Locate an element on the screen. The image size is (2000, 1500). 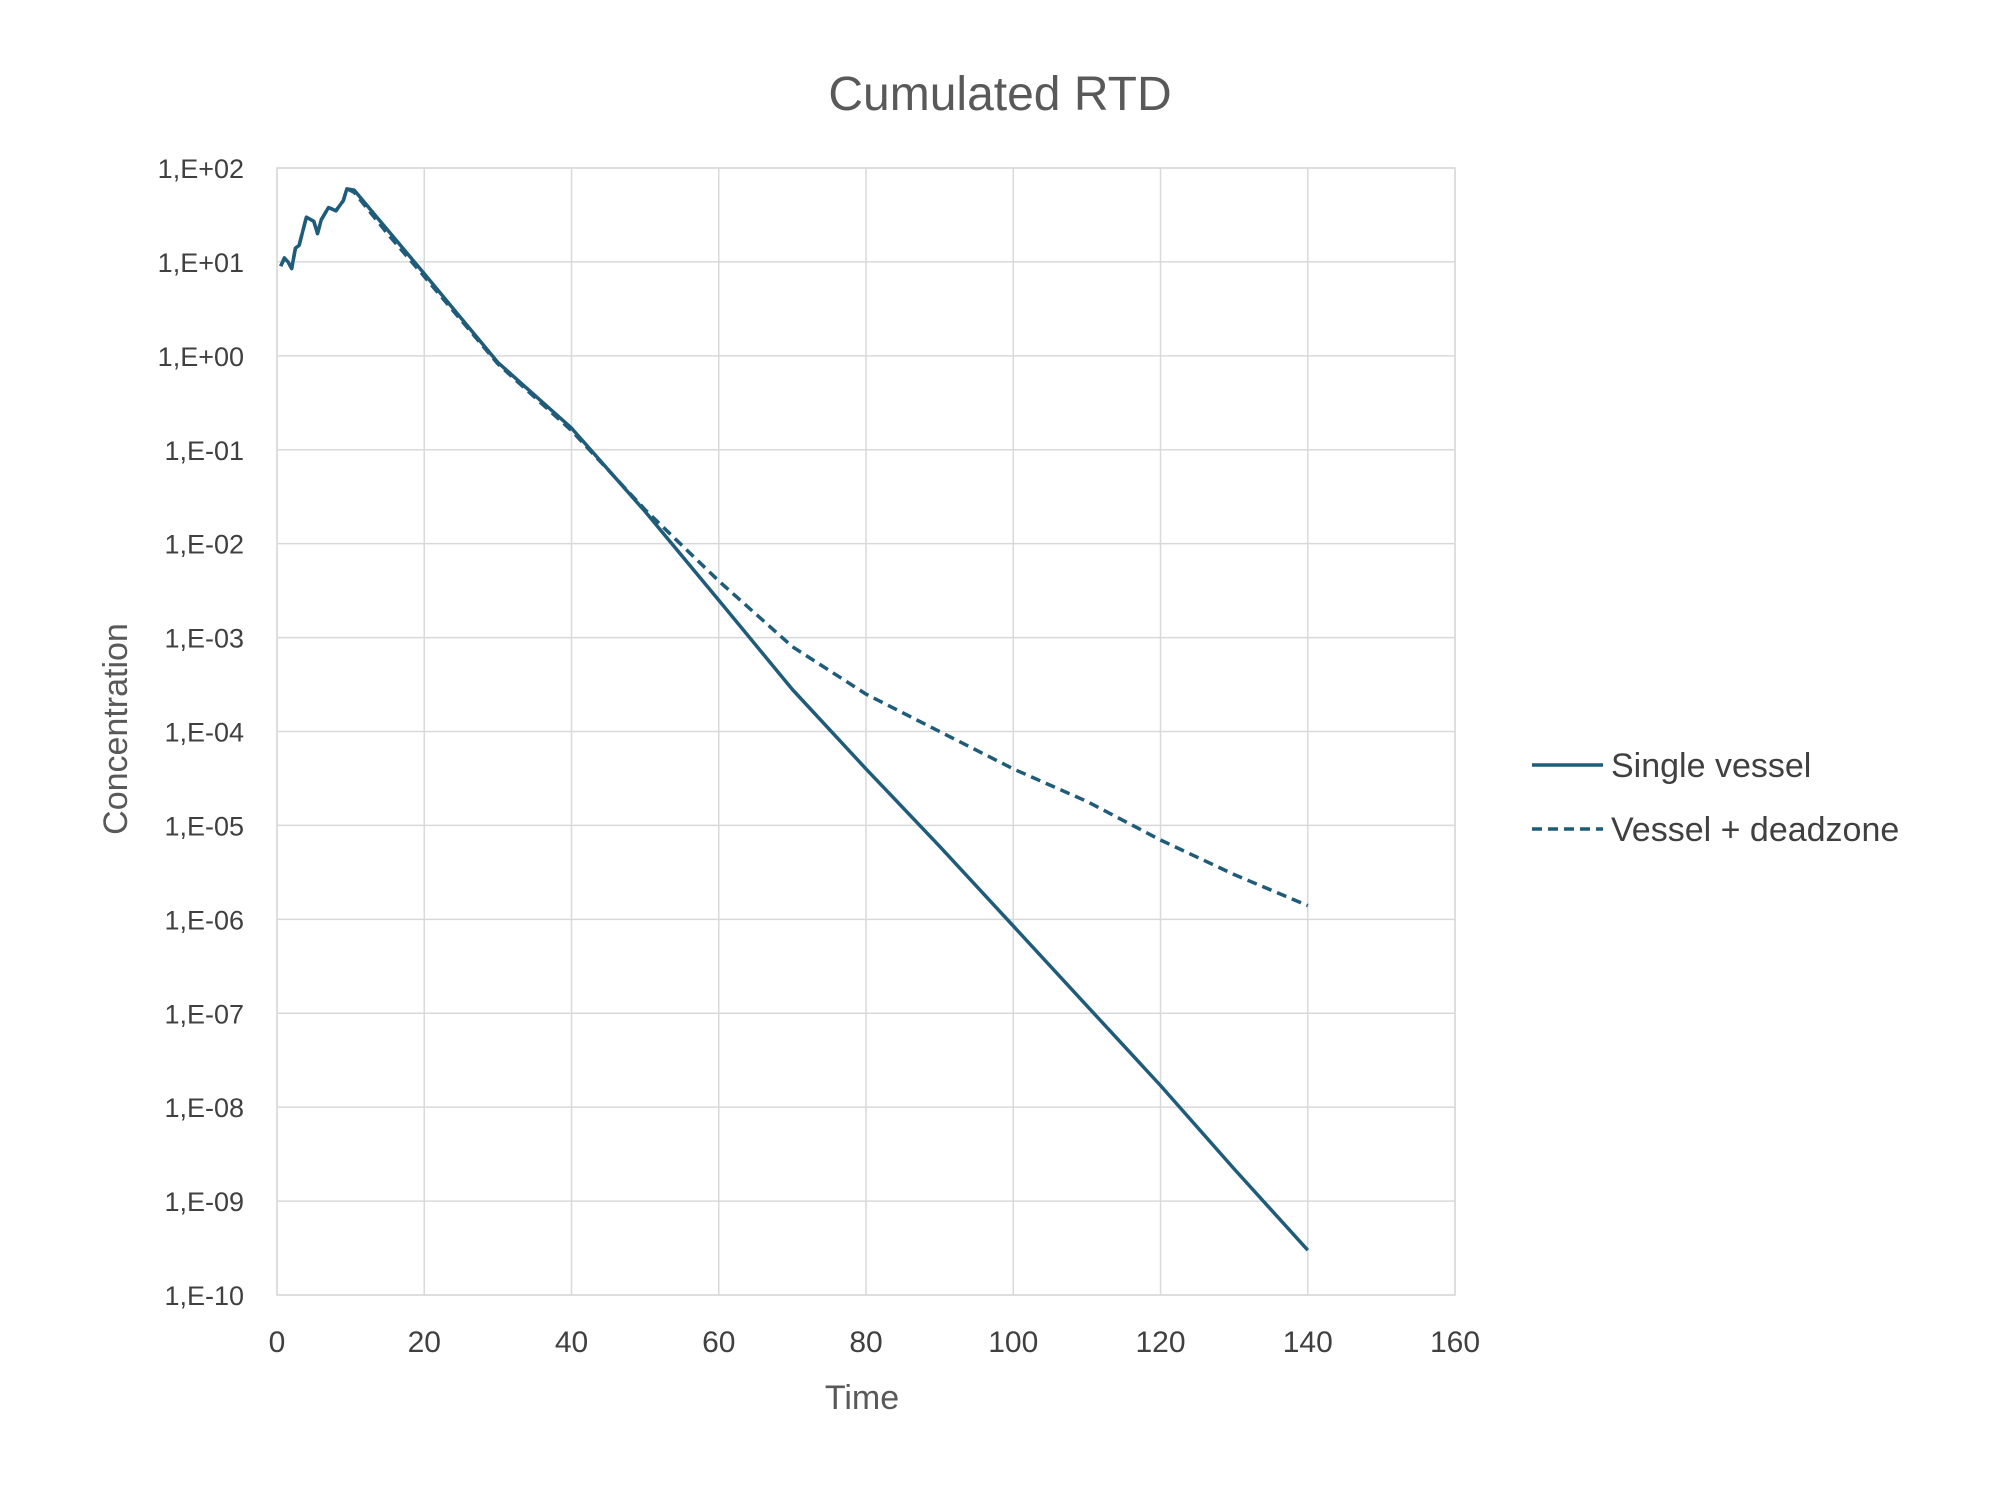
legend-label: Single vessel is located at coordinates (1711, 766).